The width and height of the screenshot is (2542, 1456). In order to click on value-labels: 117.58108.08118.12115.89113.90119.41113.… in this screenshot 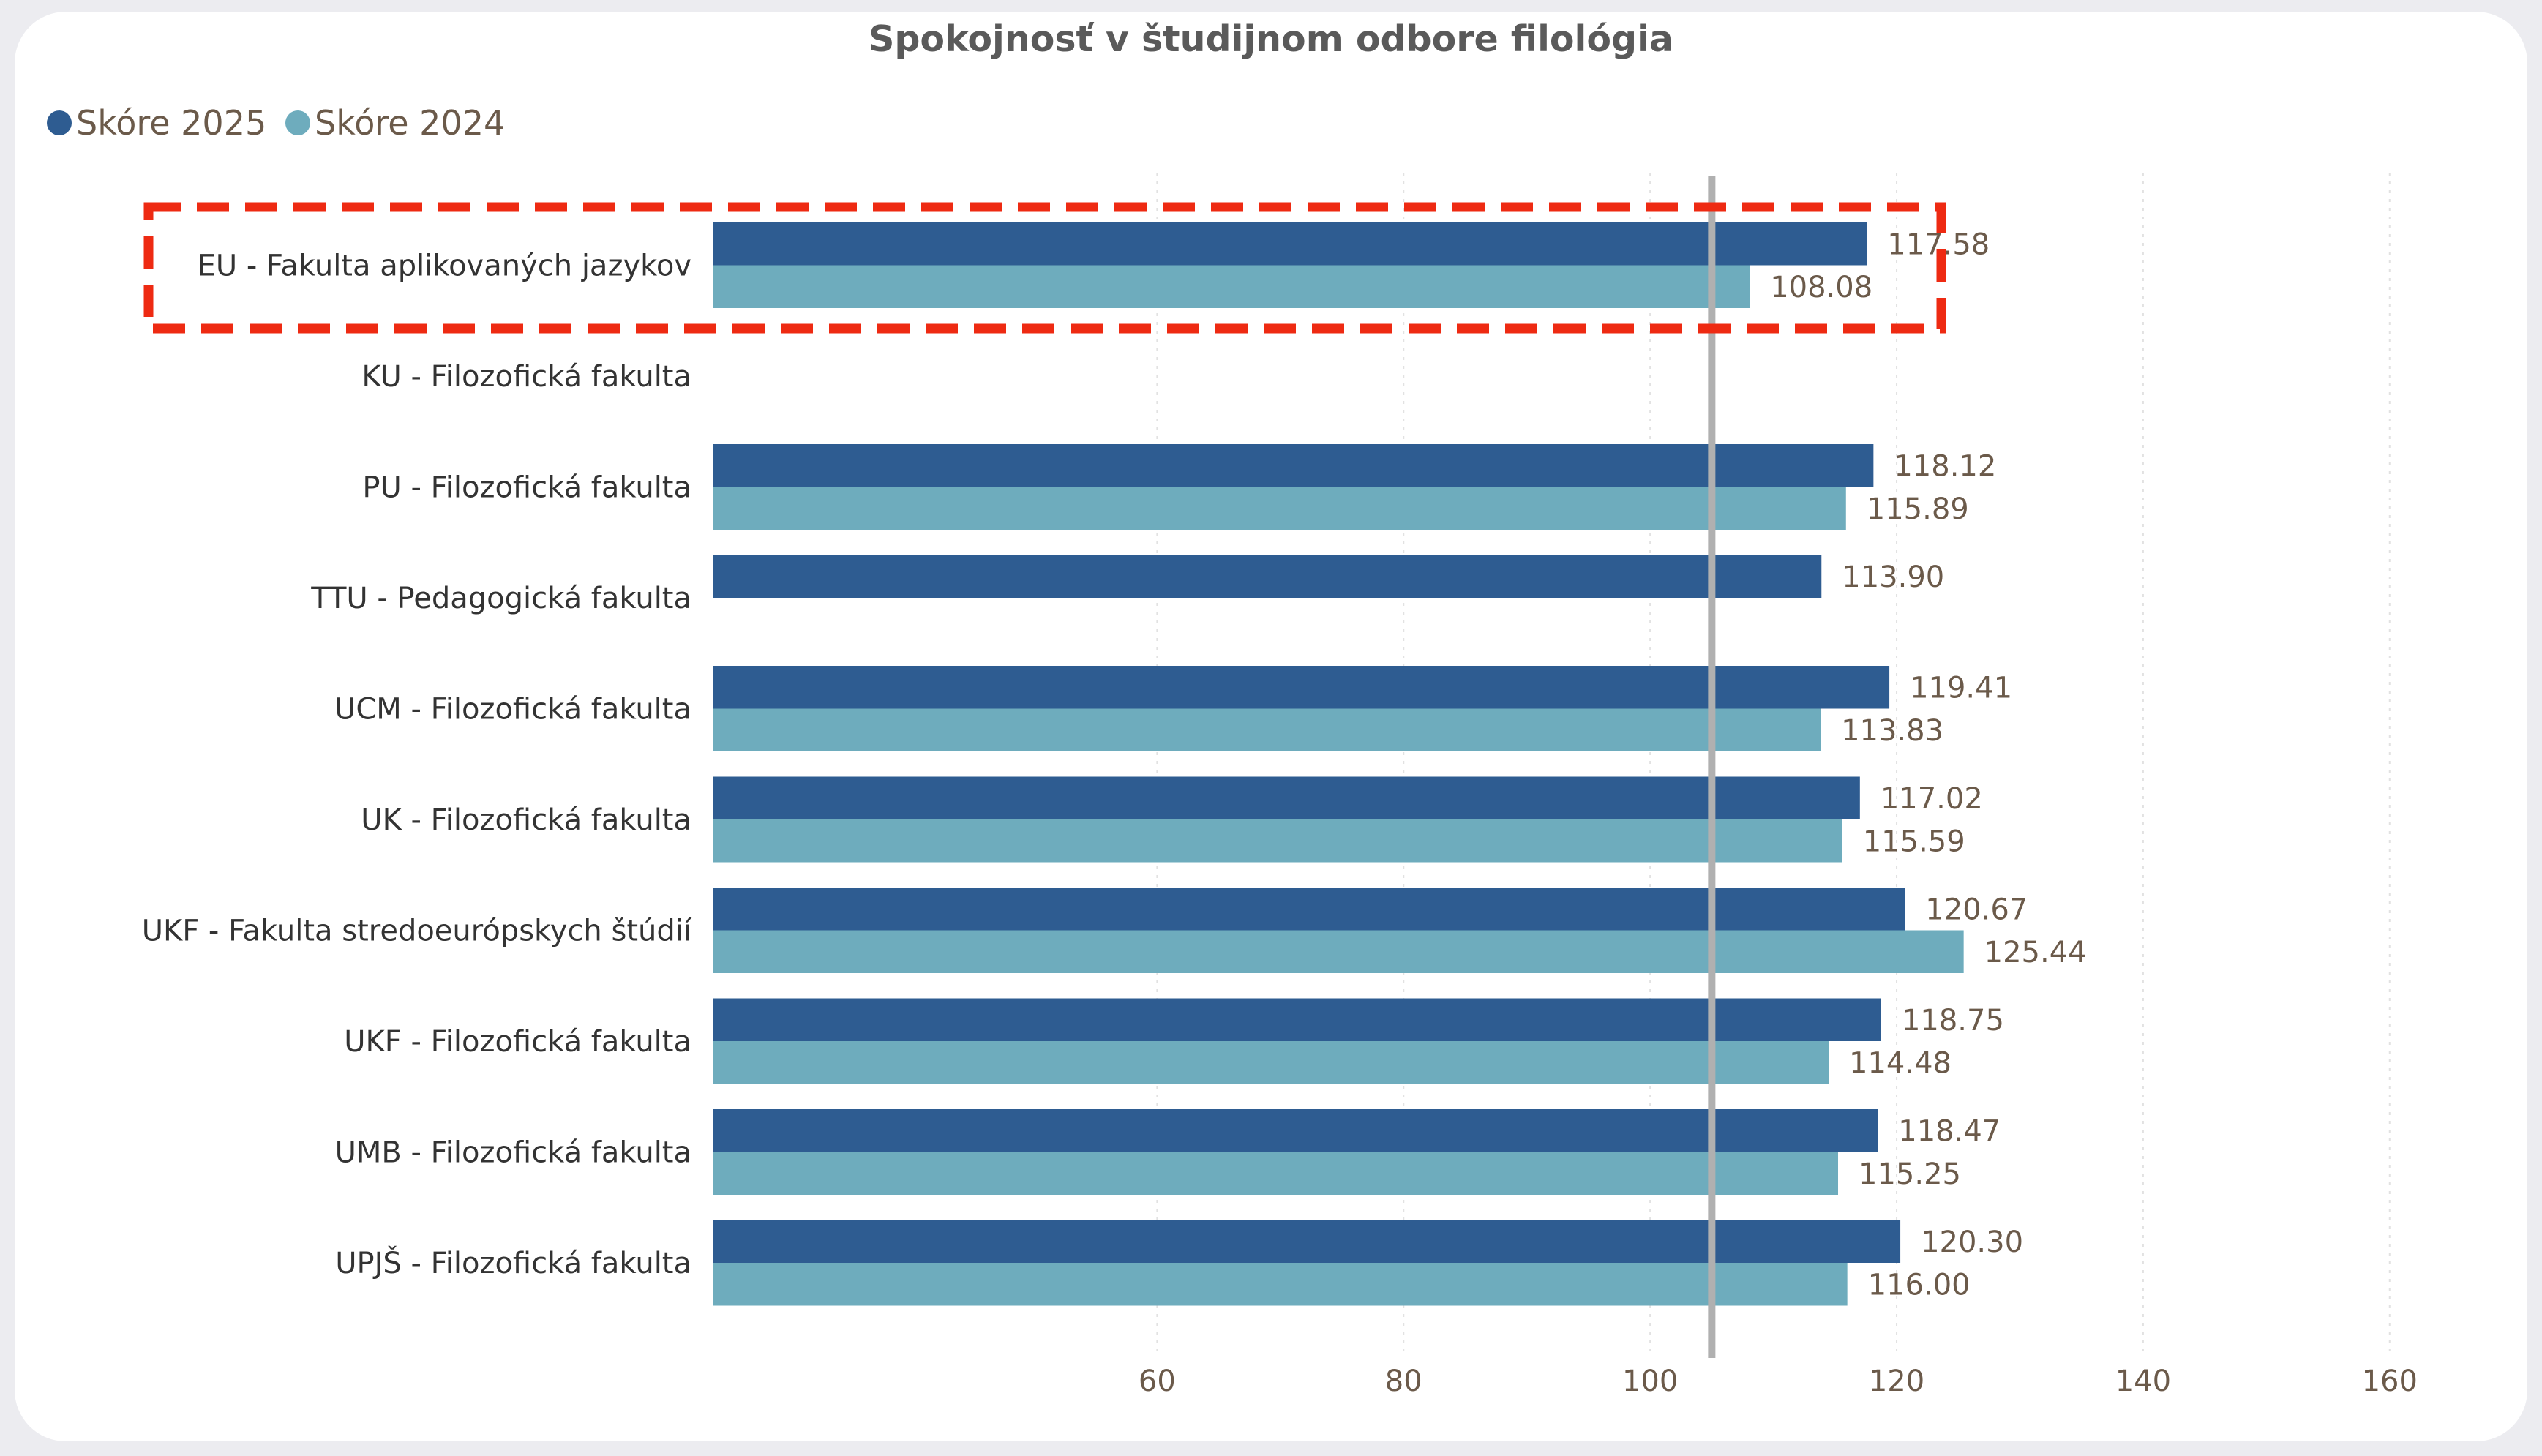, I will do `click(1928, 765)`.